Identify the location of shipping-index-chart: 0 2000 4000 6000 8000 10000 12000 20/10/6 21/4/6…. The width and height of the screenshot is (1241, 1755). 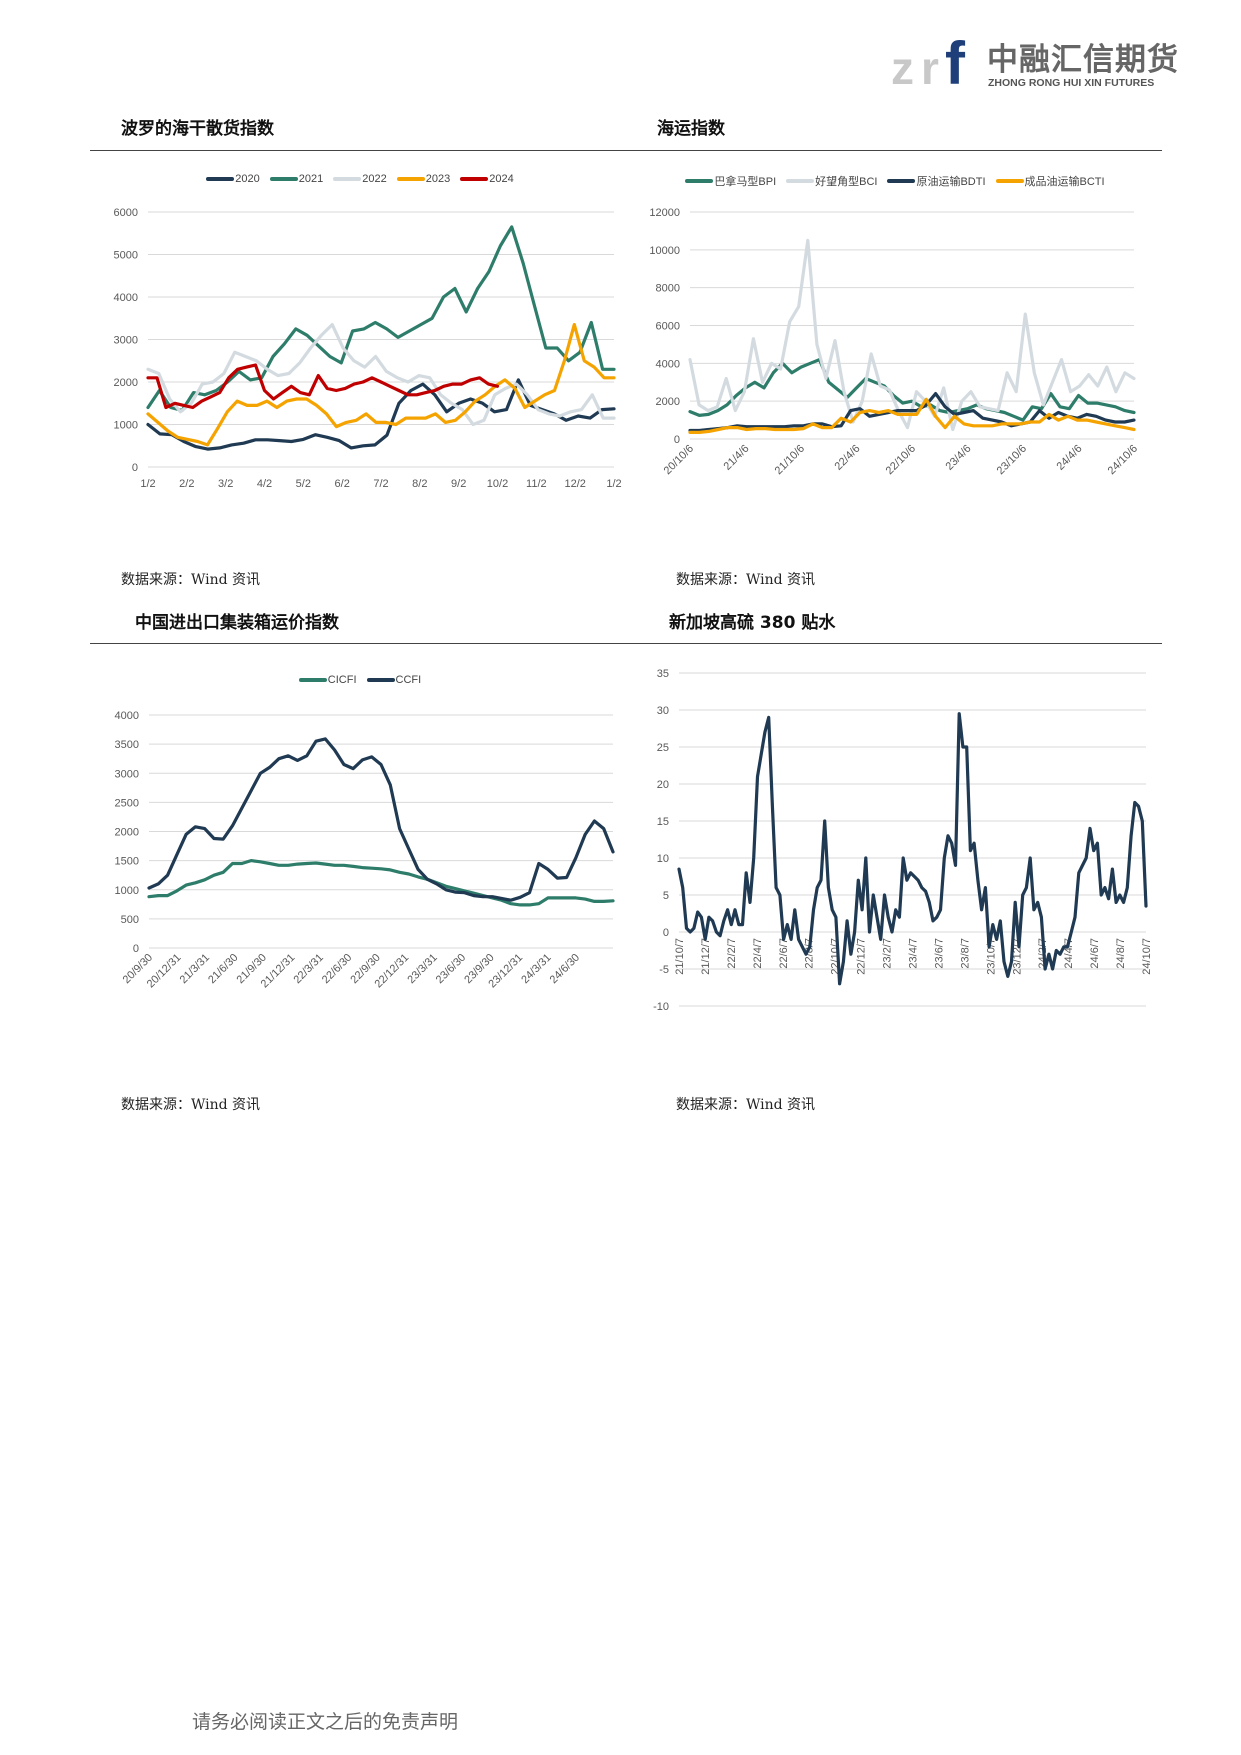
(895, 335).